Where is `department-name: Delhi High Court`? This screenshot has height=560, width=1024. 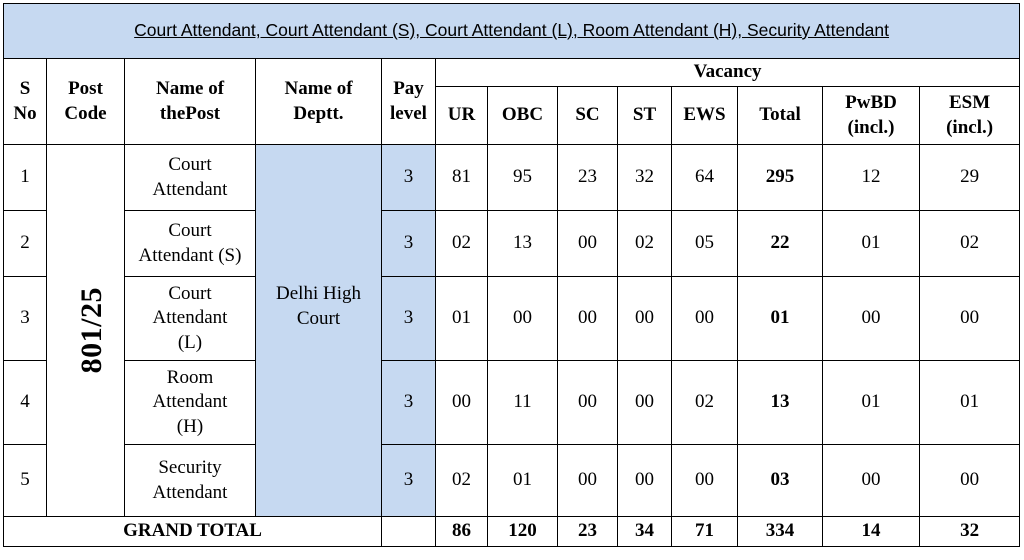
department-name: Delhi High Court is located at coordinates (318, 306).